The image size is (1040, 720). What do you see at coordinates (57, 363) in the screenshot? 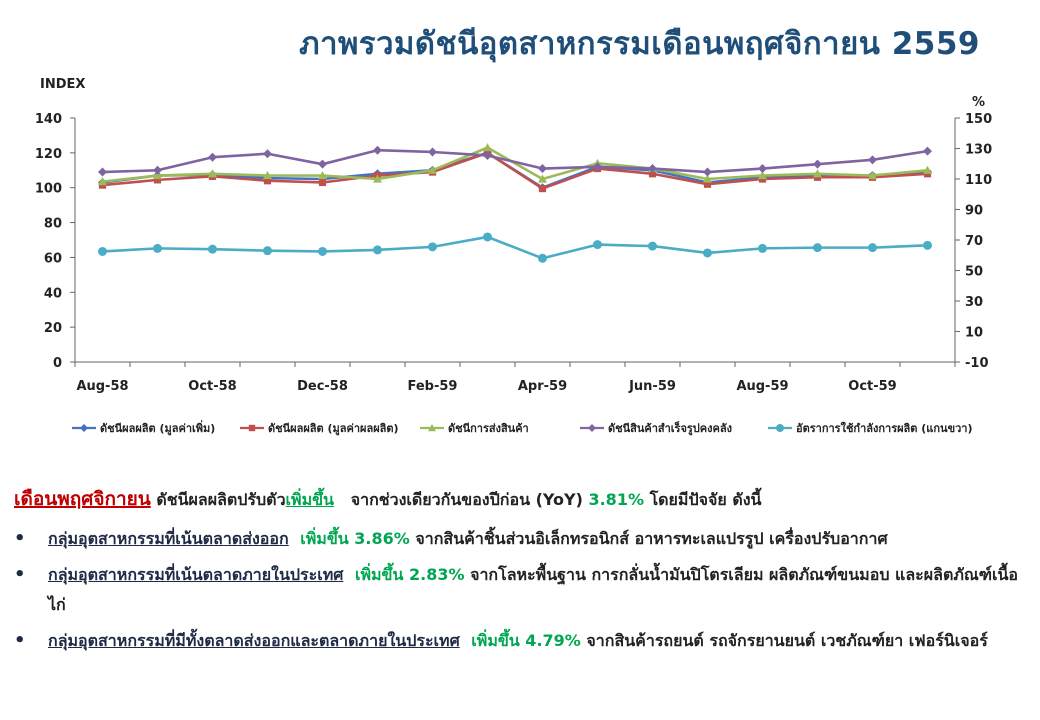
I see `y-left-tick-label: 0` at bounding box center [57, 363].